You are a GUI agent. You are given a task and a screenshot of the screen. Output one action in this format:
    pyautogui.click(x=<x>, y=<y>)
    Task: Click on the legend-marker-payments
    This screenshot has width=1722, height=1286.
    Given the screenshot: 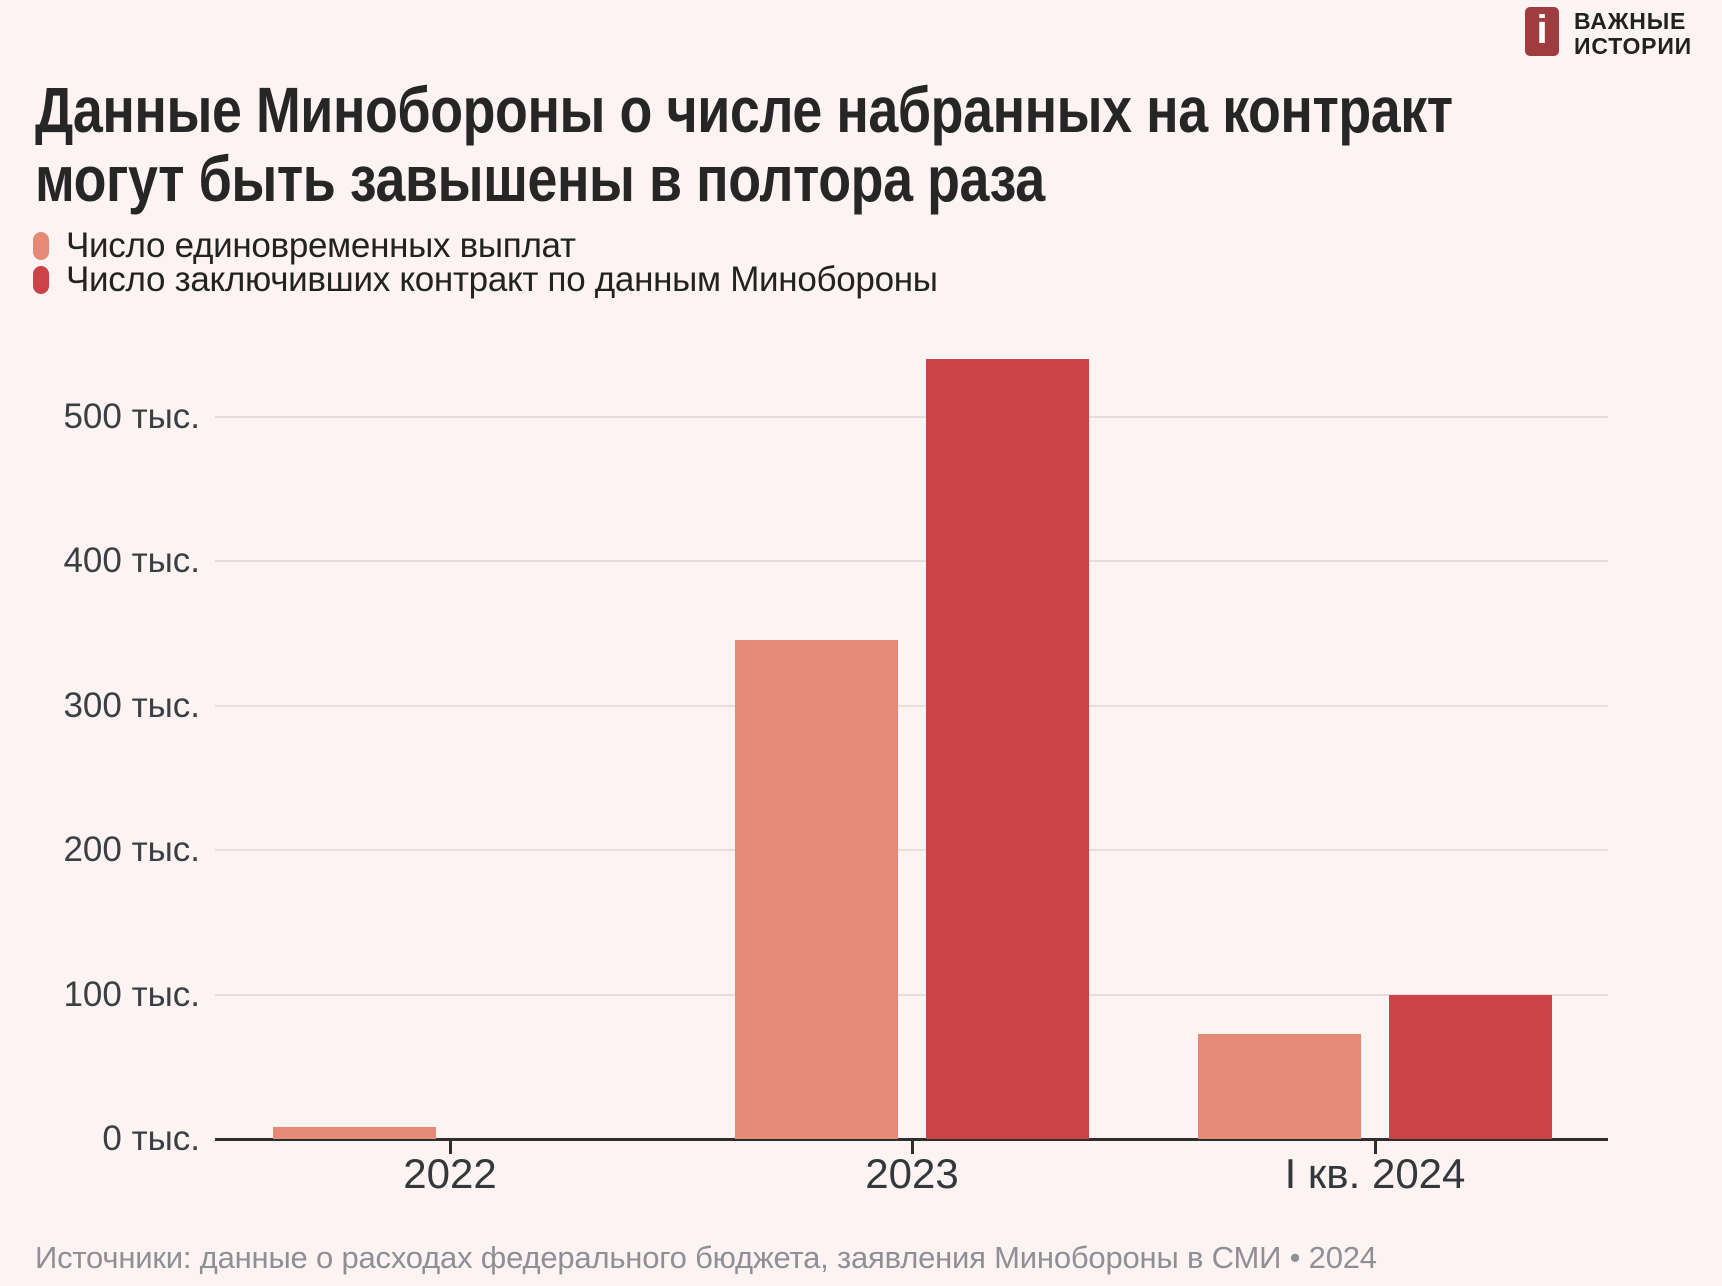 What is the action you would take?
    pyautogui.click(x=41, y=246)
    